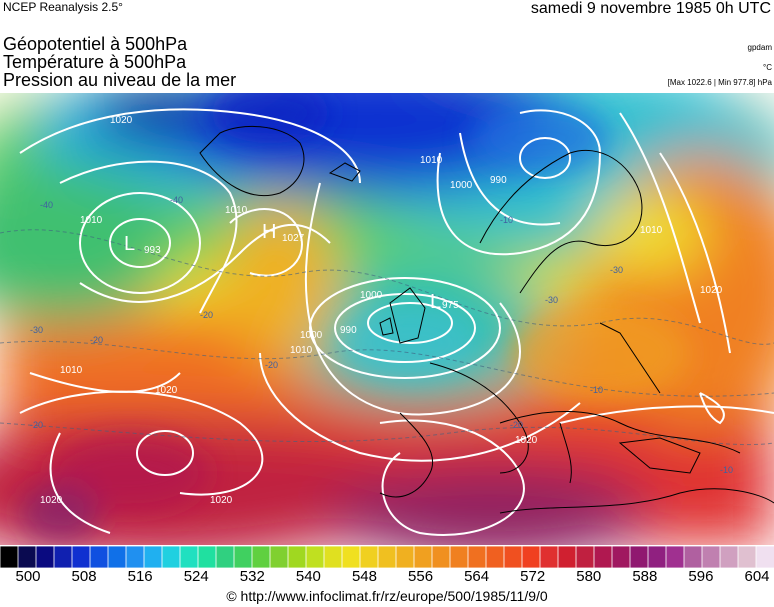 This screenshot has width=774, height=607. I want to click on colorbar-tick-label: 548, so click(364, 576).